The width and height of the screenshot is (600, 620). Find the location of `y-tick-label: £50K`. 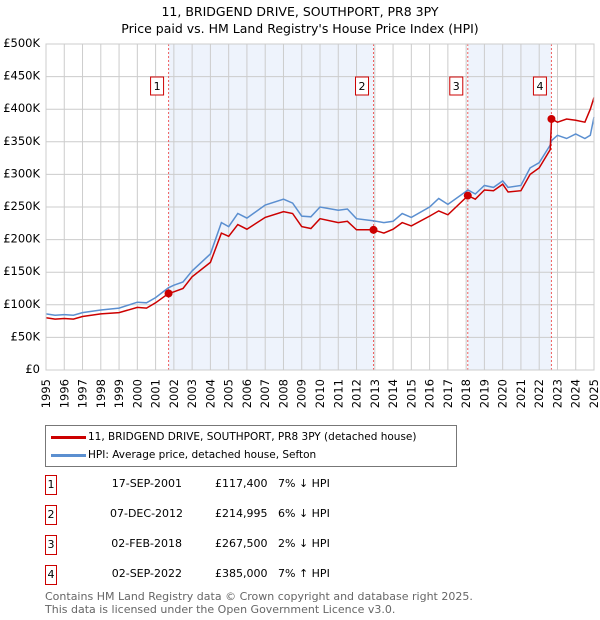

y-tick-label: £50K is located at coordinates (26, 336).